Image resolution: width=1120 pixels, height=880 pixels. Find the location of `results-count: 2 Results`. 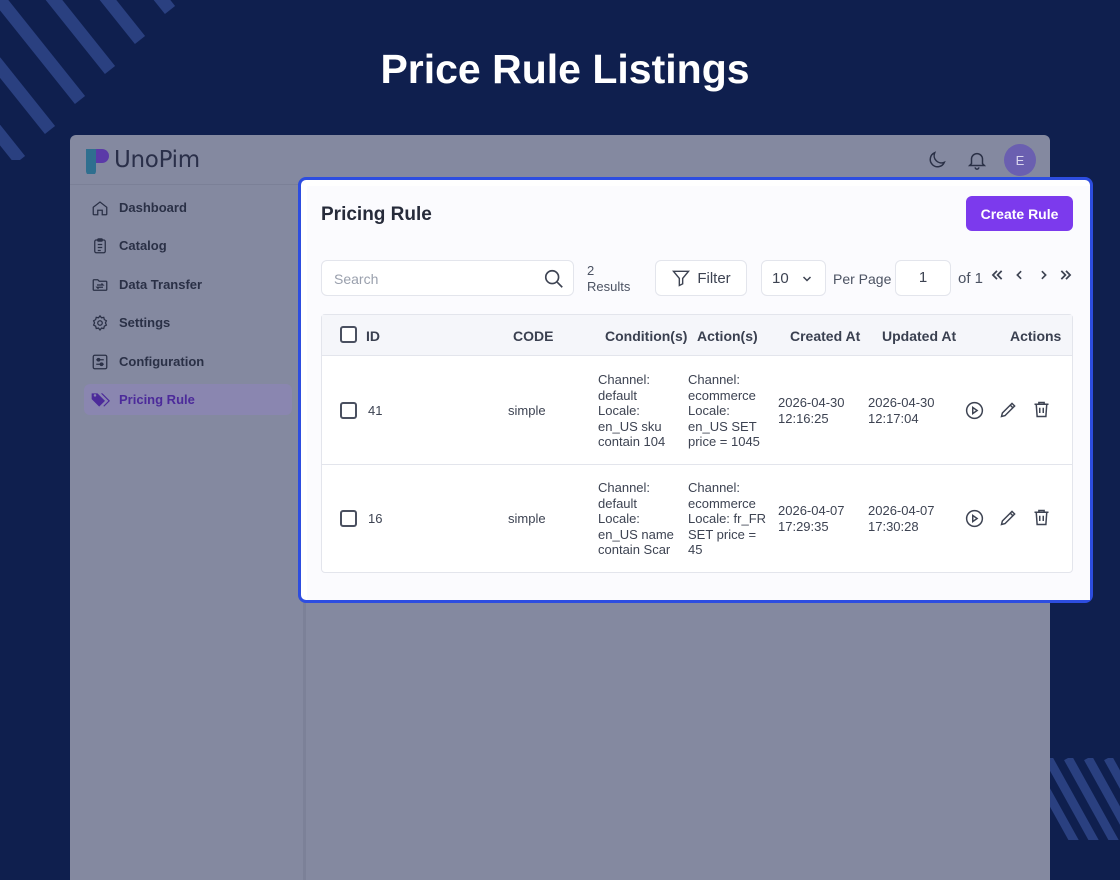

results-count: 2 Results is located at coordinates (609, 278).